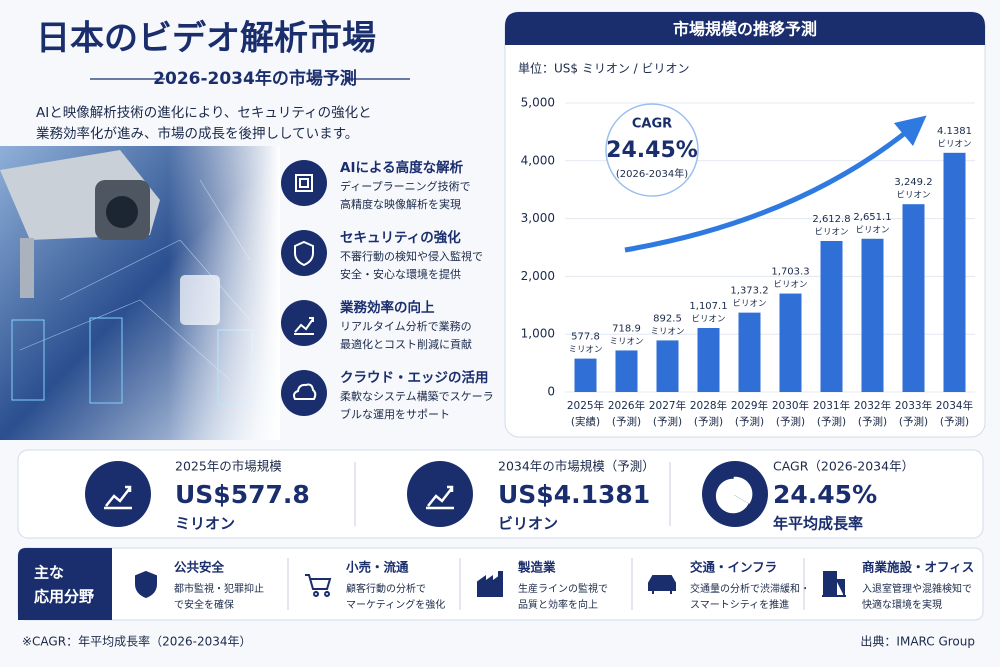 The height and width of the screenshot is (667, 1000). Describe the element at coordinates (387, 307) in the screenshot. I see `feature-title: 業務効率の向上` at that location.